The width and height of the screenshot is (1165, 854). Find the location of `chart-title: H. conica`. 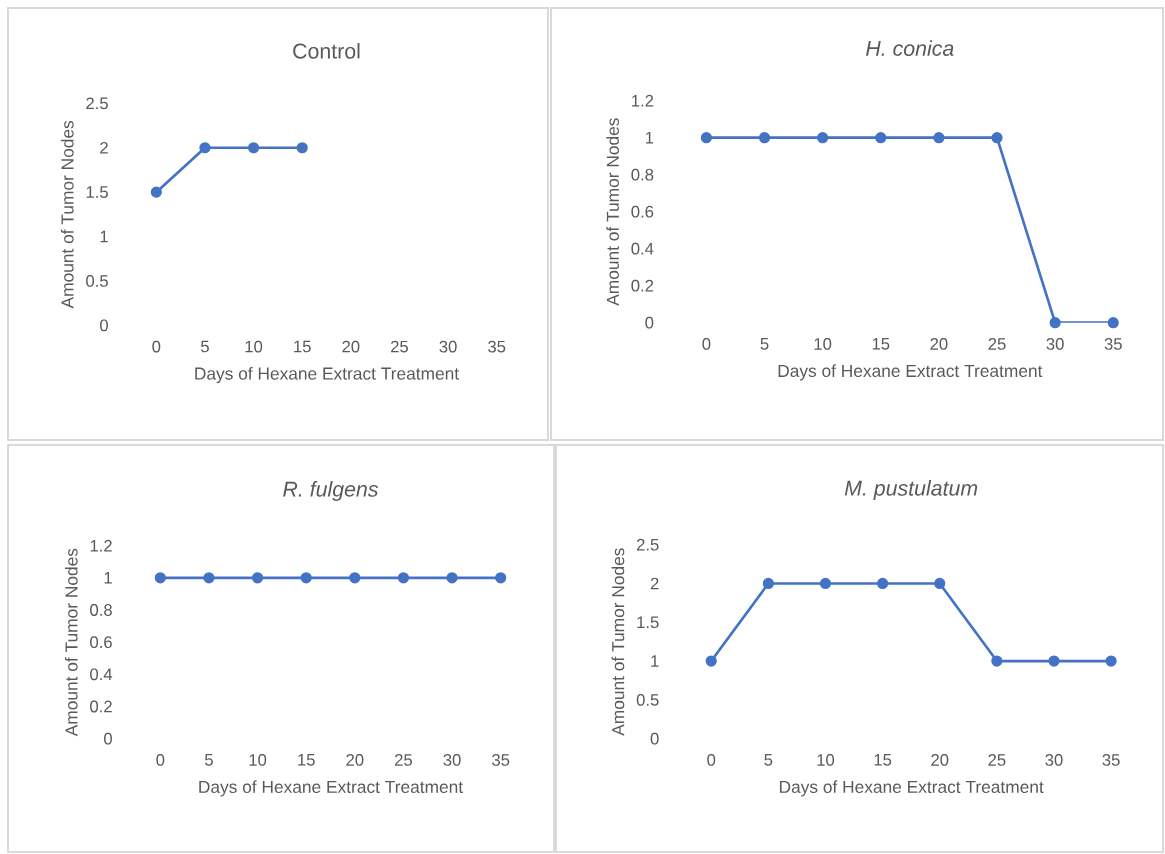

chart-title: H. conica is located at coordinates (910, 48).